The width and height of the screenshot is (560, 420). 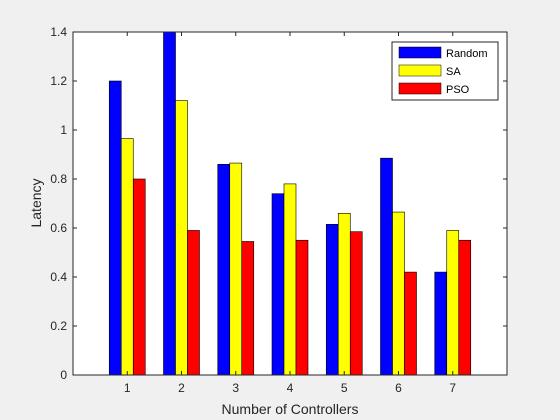 What do you see at coordinates (420, 88) in the screenshot?
I see `legend-swatch-pso` at bounding box center [420, 88].